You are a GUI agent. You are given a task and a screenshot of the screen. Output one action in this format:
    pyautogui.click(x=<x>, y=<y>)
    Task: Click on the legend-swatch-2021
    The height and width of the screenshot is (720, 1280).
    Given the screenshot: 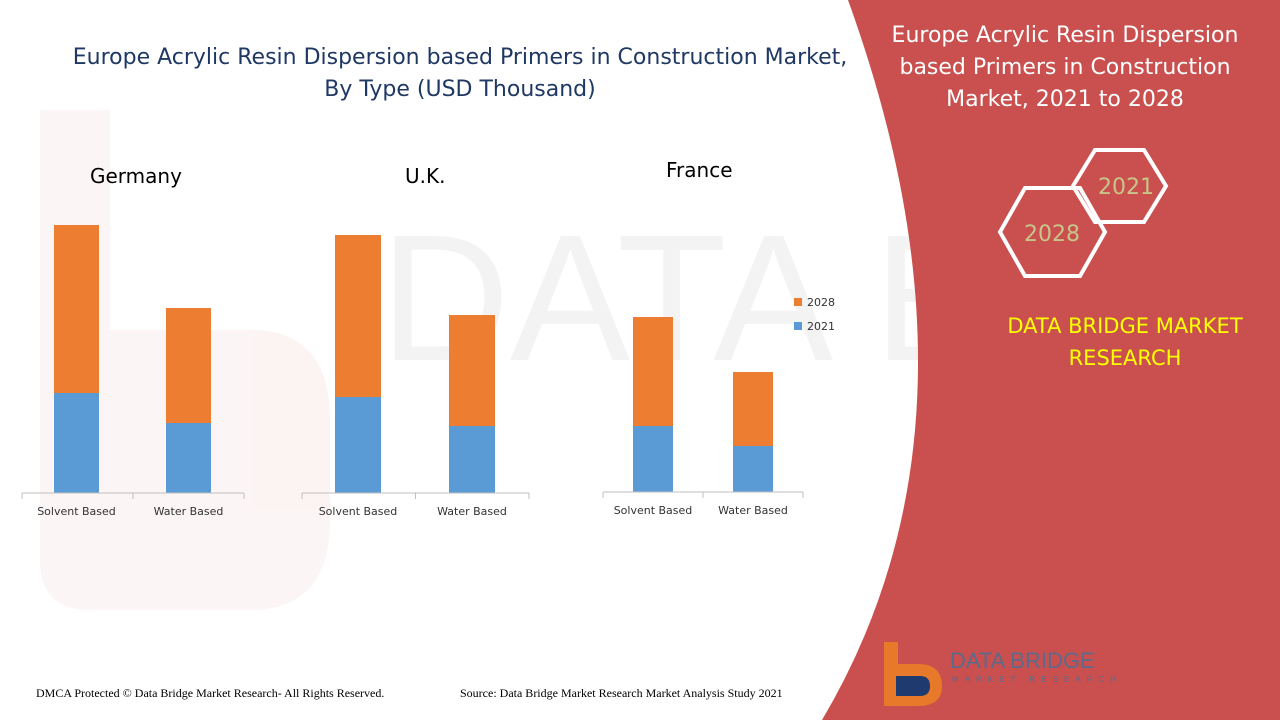 What is the action you would take?
    pyautogui.click(x=798, y=326)
    